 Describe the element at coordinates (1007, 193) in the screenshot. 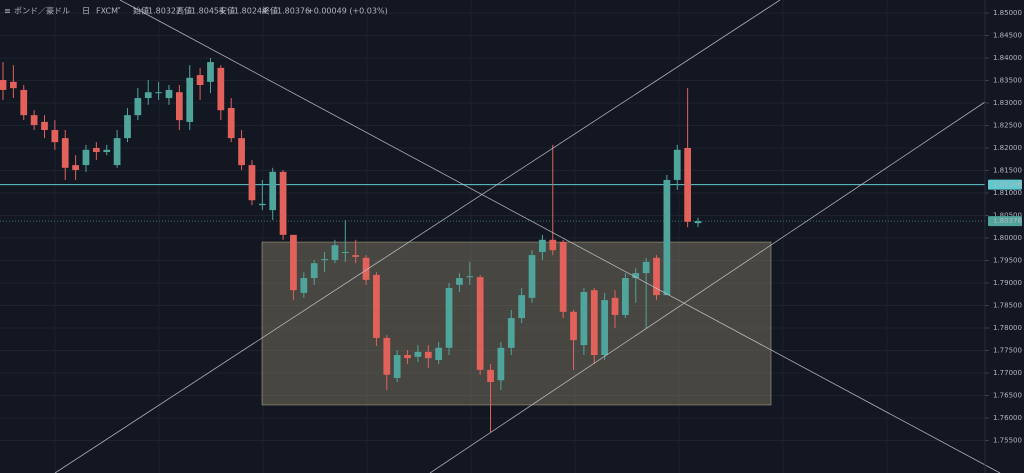

I see `y-tick-label: 1.81000` at that location.